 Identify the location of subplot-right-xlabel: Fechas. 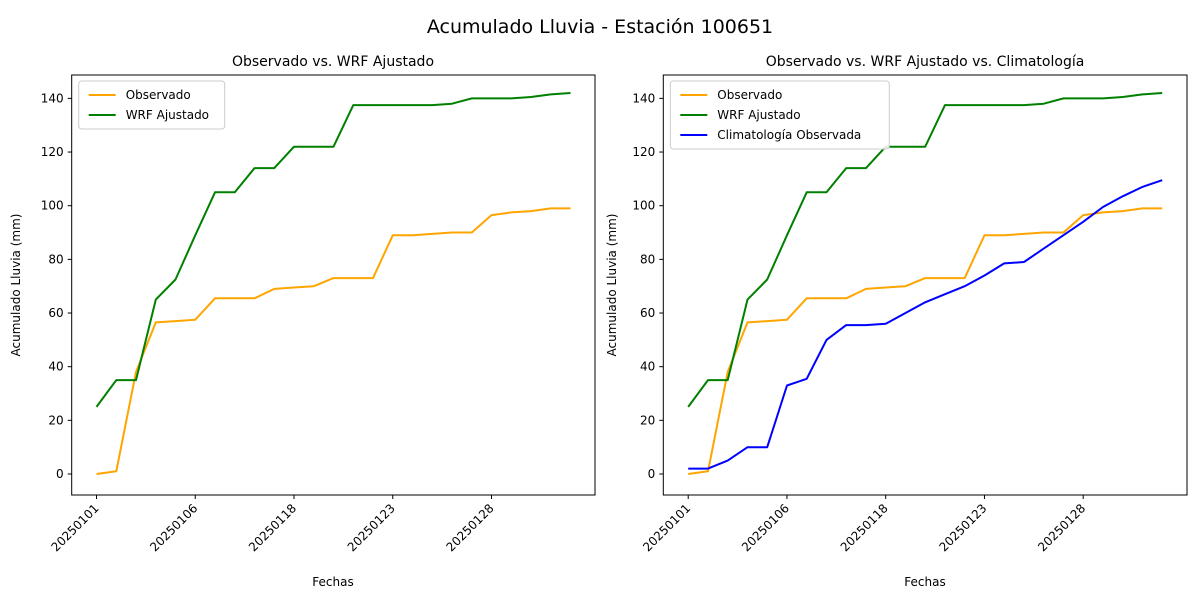
(924, 582).